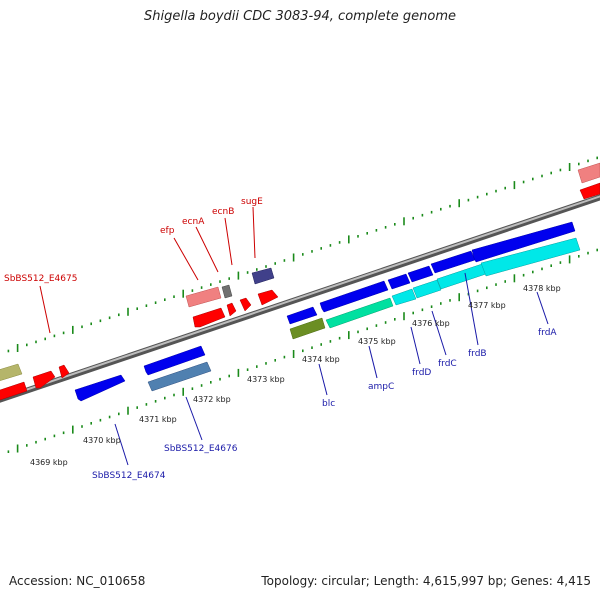  Describe the element at coordinates (328, 404) in the screenshot. I see `label-blc: blc` at that location.